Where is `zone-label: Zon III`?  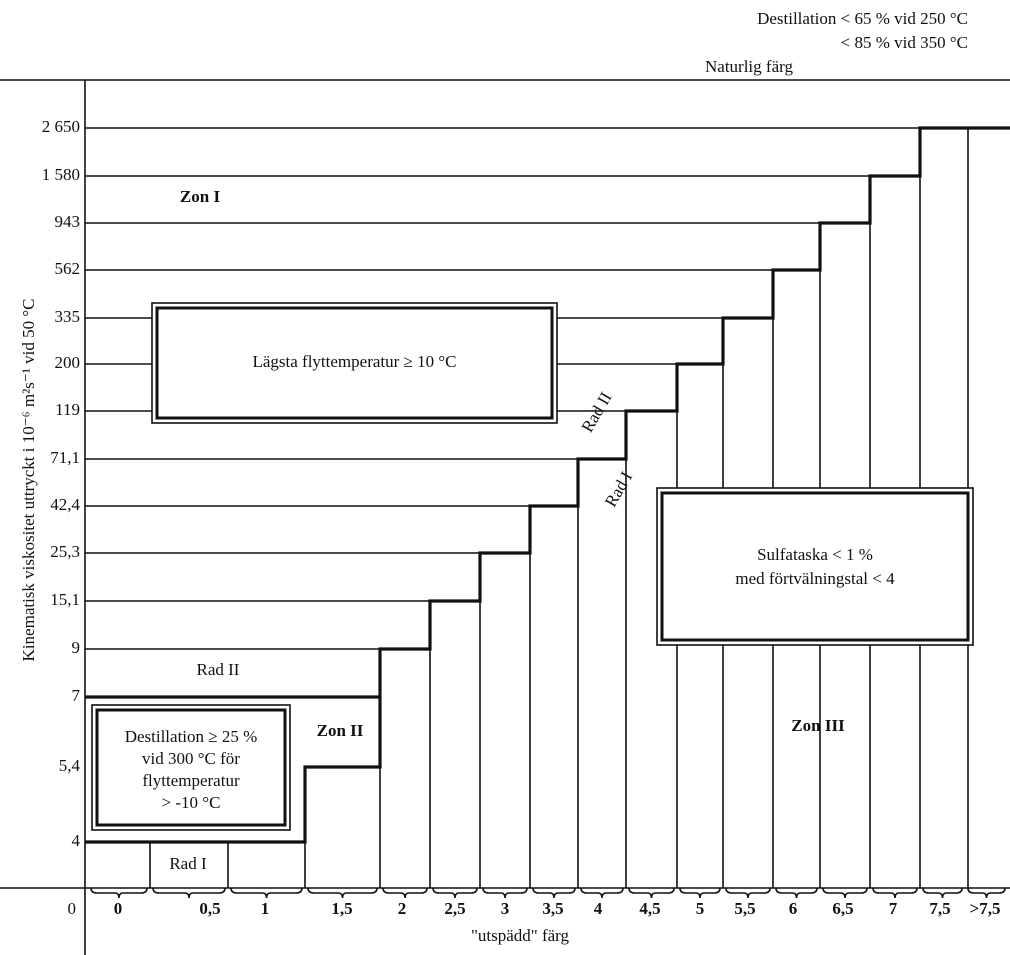
zone-label: Zon III is located at coordinates (818, 725).